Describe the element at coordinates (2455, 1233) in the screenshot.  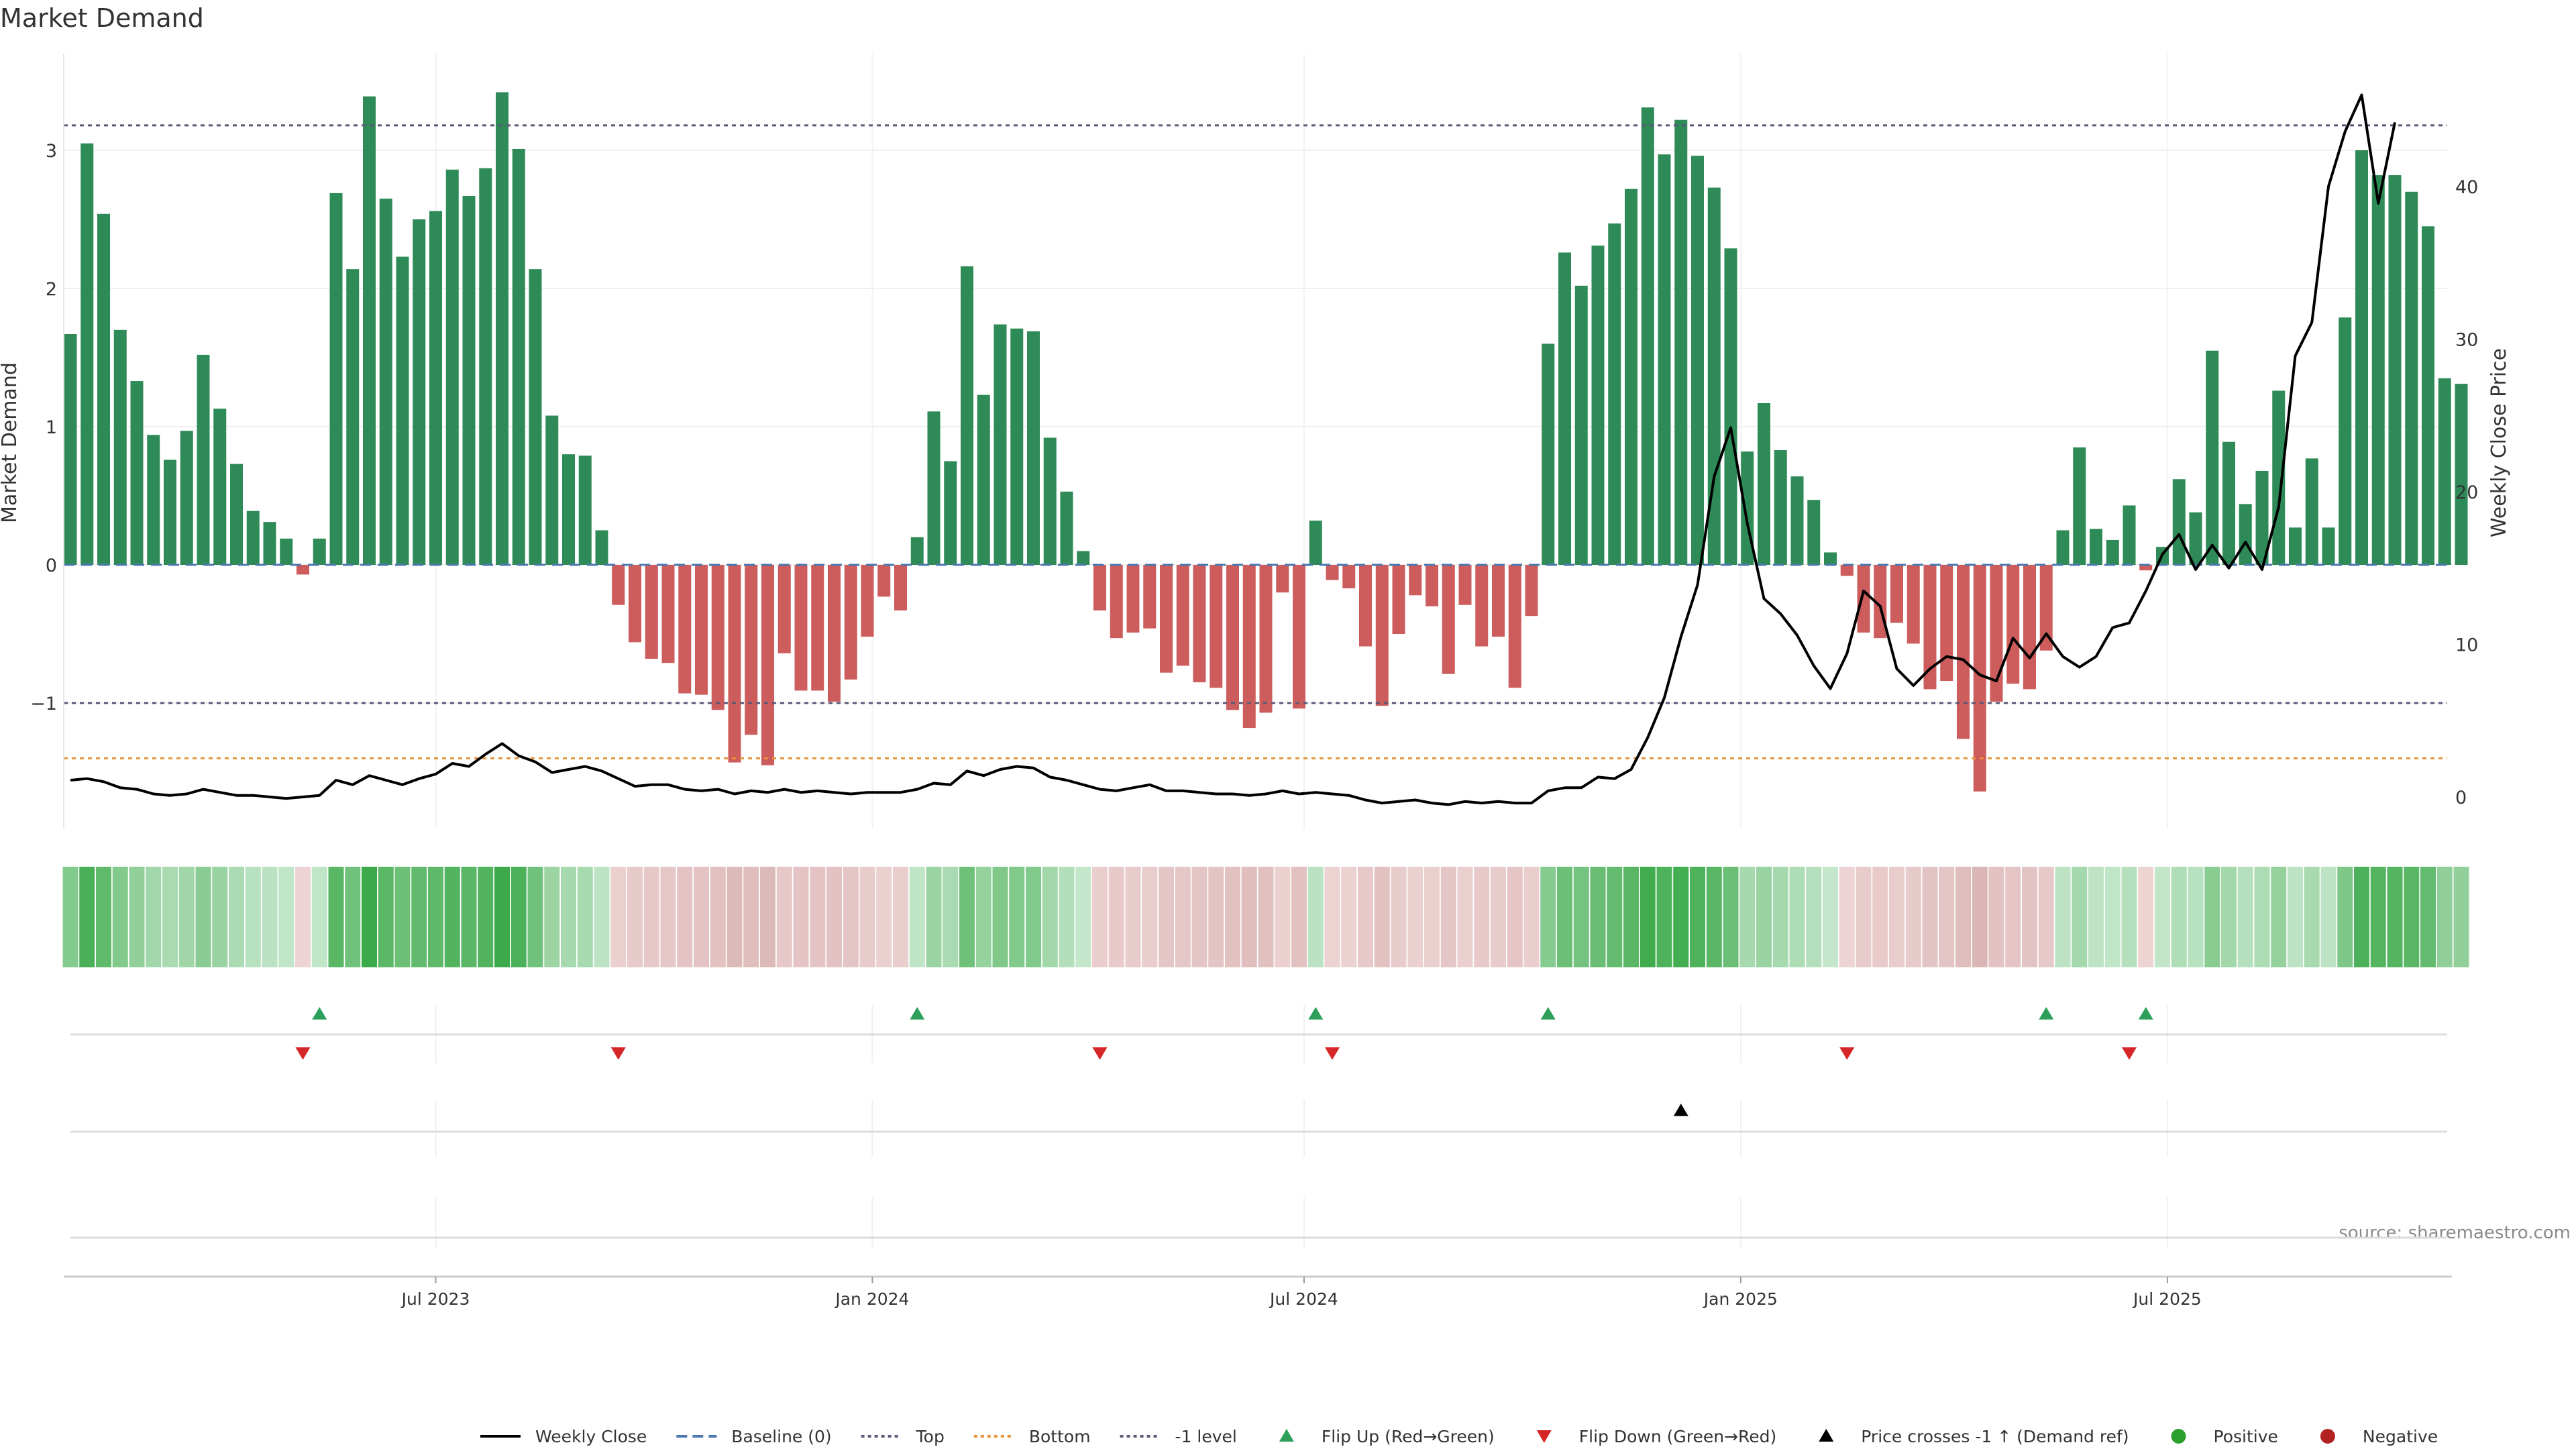
I see `source-note: source: sharemaestro.com` at that location.